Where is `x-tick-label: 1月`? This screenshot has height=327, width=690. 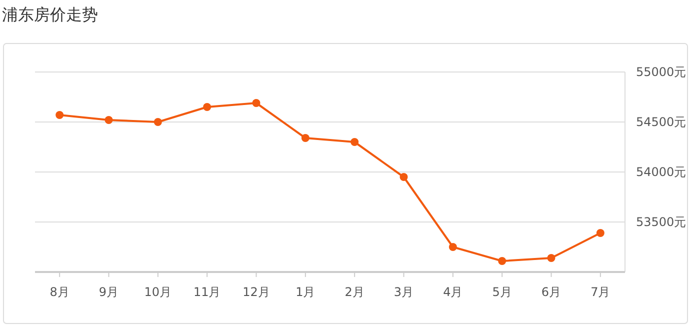 x-tick-label: 1月 is located at coordinates (306, 292).